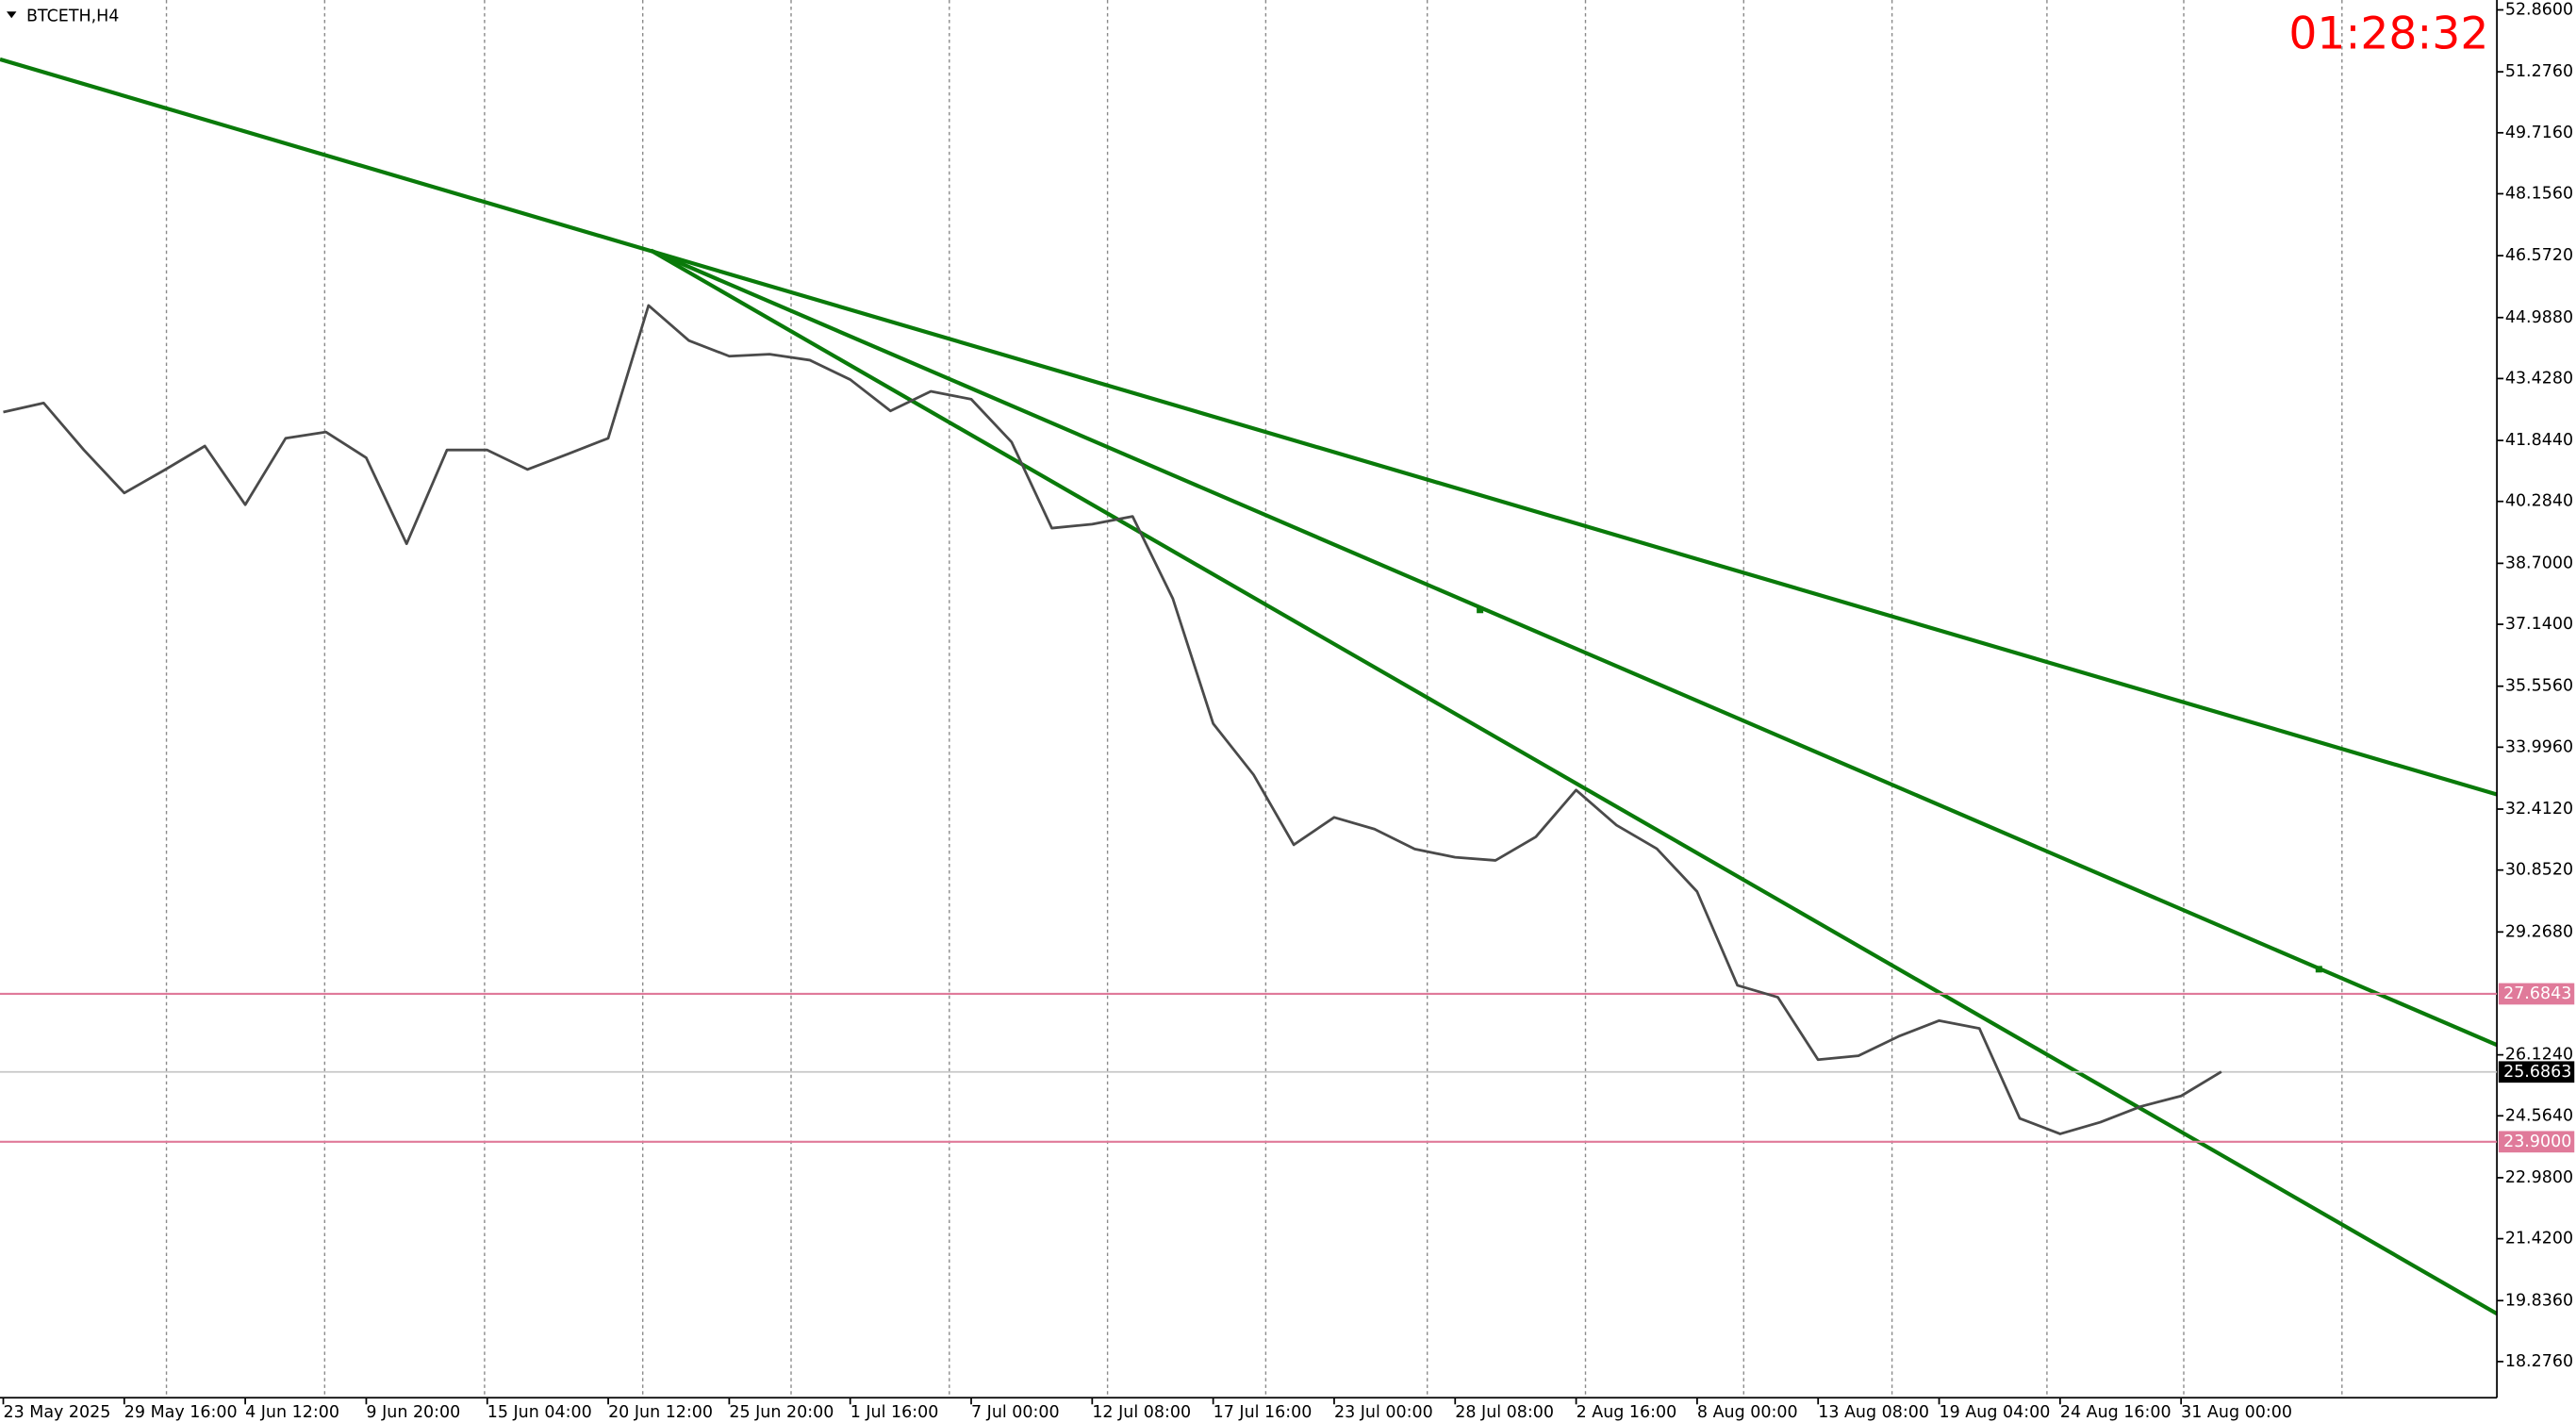  I want to click on y-tick-label: 29.2680, so click(2539, 931).